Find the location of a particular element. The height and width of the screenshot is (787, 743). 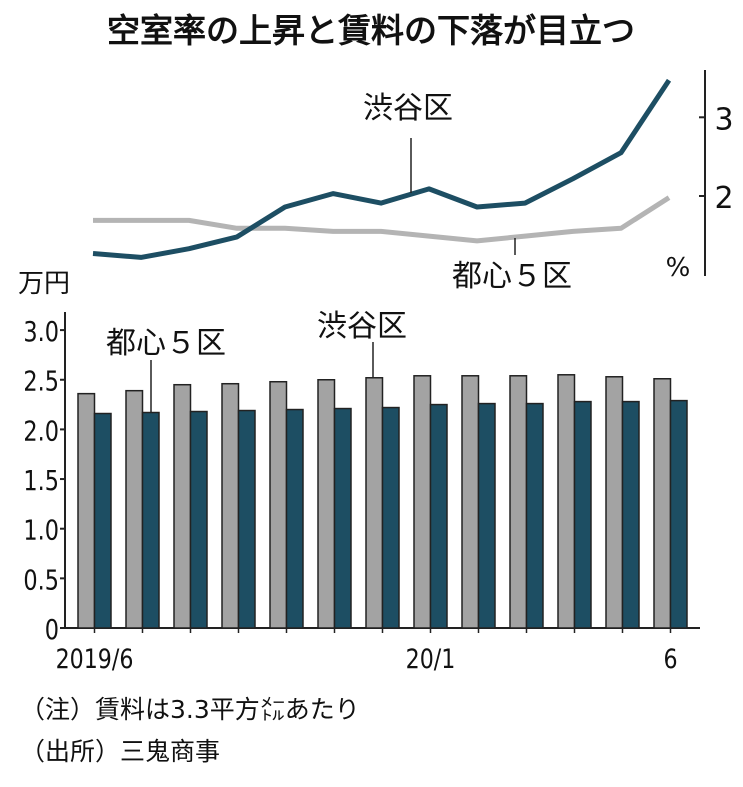

x-tick-label: 2019/6 is located at coordinates (95, 659).